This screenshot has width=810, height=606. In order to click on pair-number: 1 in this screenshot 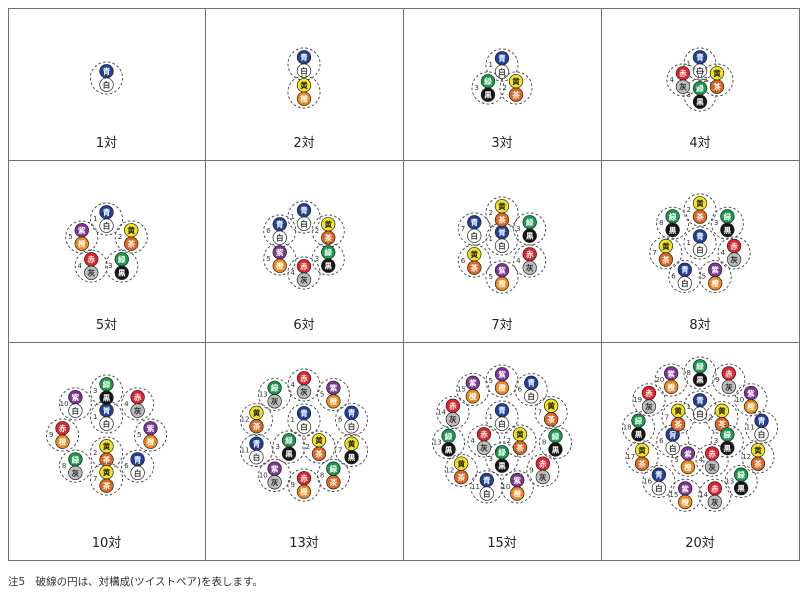, I will do `click(688, 407)`.